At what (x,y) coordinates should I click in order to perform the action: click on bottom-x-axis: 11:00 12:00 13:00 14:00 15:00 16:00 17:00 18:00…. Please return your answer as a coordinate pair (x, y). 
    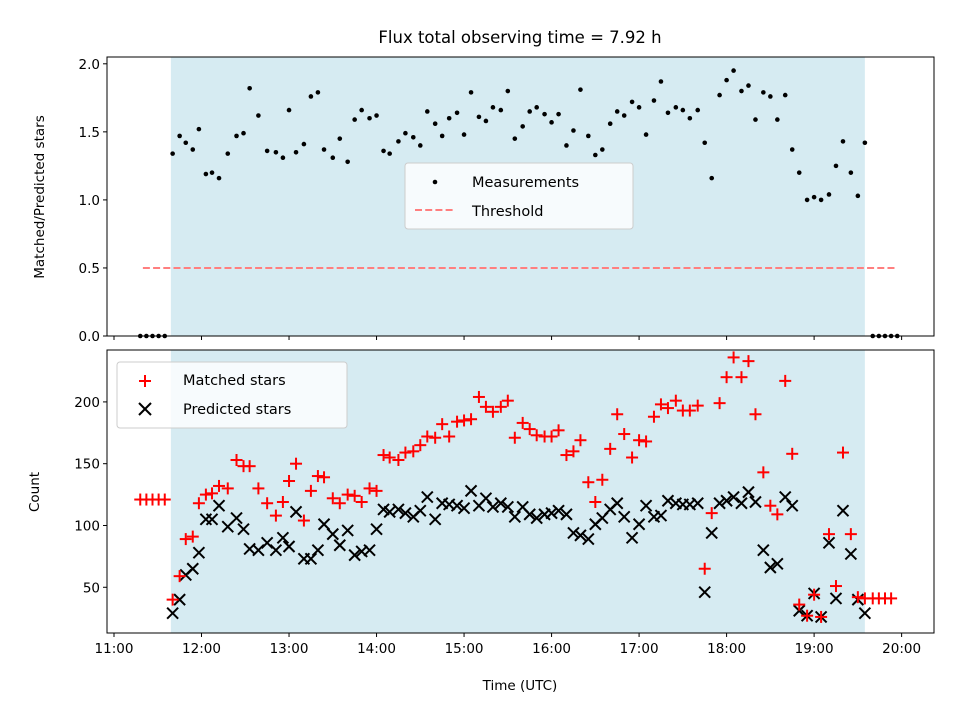
    Looking at the image, I should click on (508, 645).